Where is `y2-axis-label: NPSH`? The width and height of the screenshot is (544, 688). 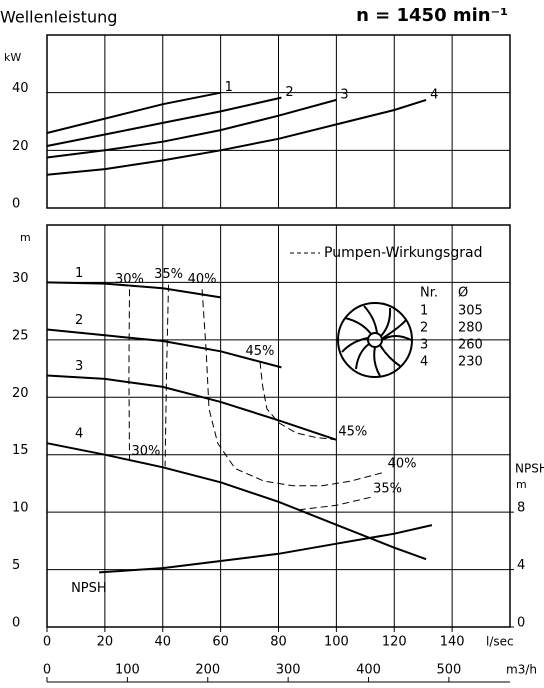 y2-axis-label: NPSH is located at coordinates (529, 469).